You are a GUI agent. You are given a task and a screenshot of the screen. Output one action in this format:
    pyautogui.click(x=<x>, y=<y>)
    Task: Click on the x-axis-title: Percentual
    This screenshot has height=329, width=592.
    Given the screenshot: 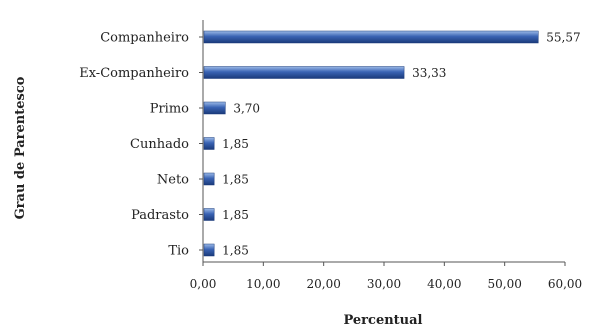 What is the action you would take?
    pyautogui.click(x=382, y=320)
    